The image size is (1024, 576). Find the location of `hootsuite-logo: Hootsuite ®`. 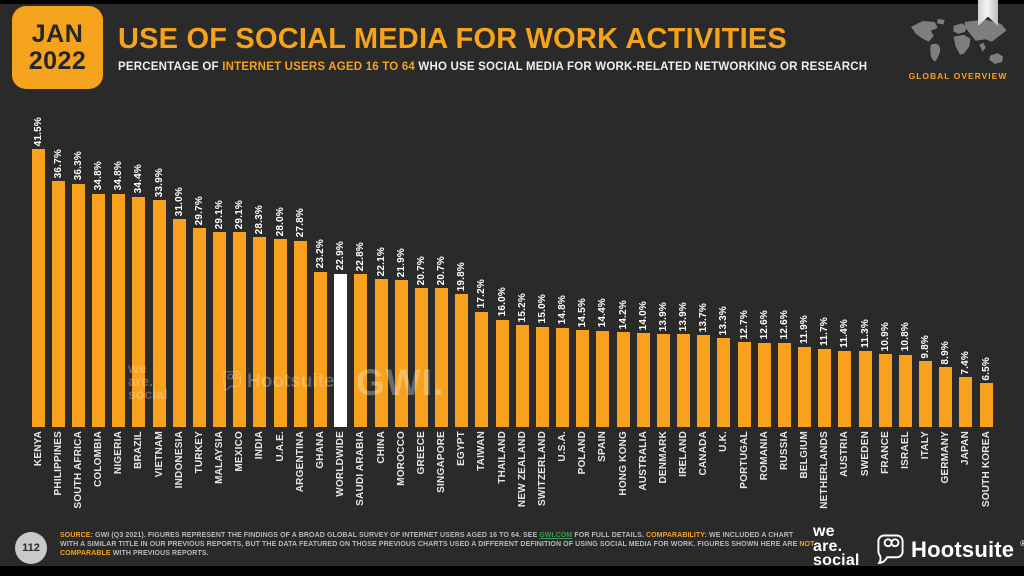

hootsuite-logo: Hootsuite ® is located at coordinates (950, 550).